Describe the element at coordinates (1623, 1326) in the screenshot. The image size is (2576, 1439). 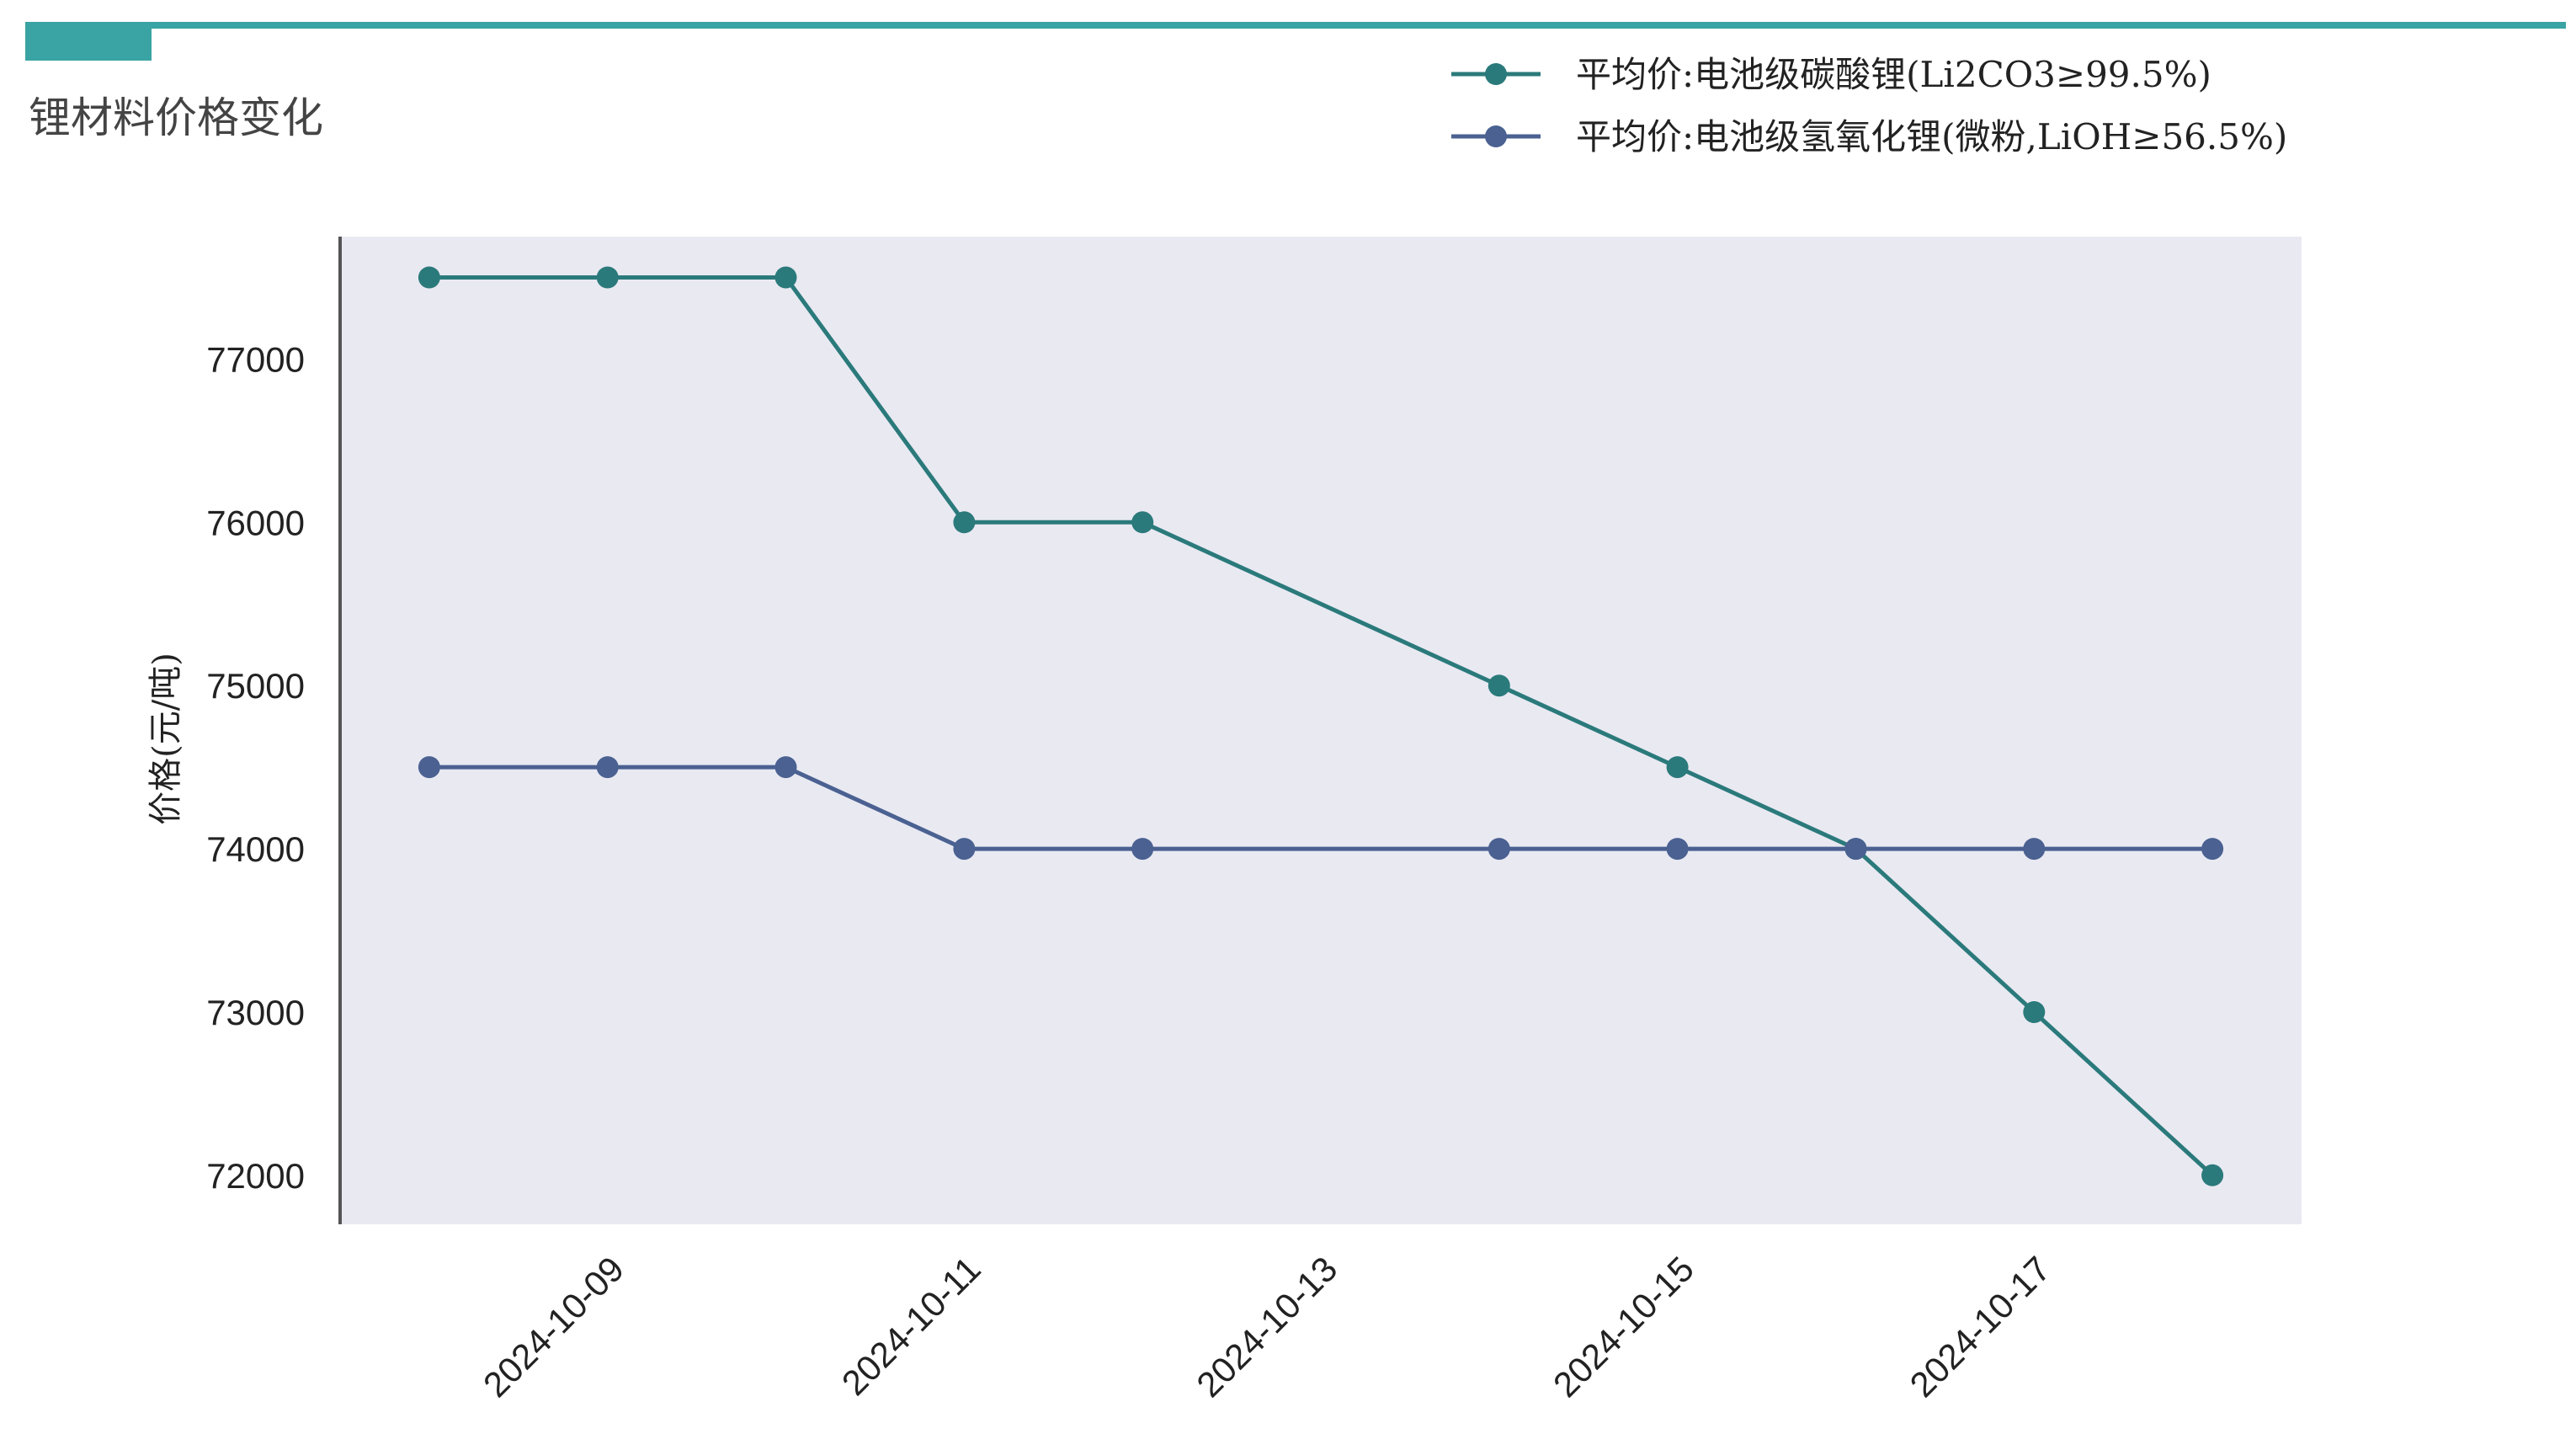
I see `x-tick-label: 2024-10-15` at that location.